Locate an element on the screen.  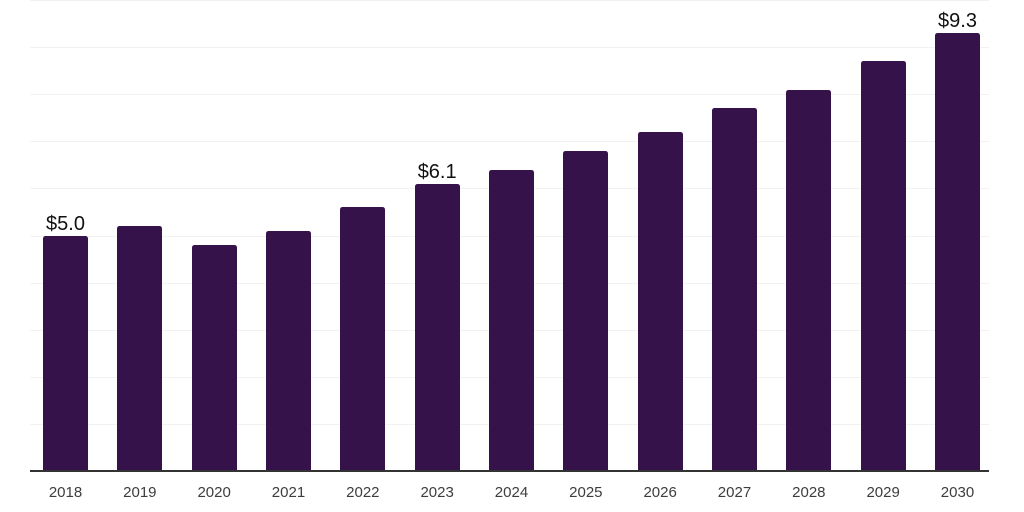
bar-2021 is located at coordinates (288, 350).